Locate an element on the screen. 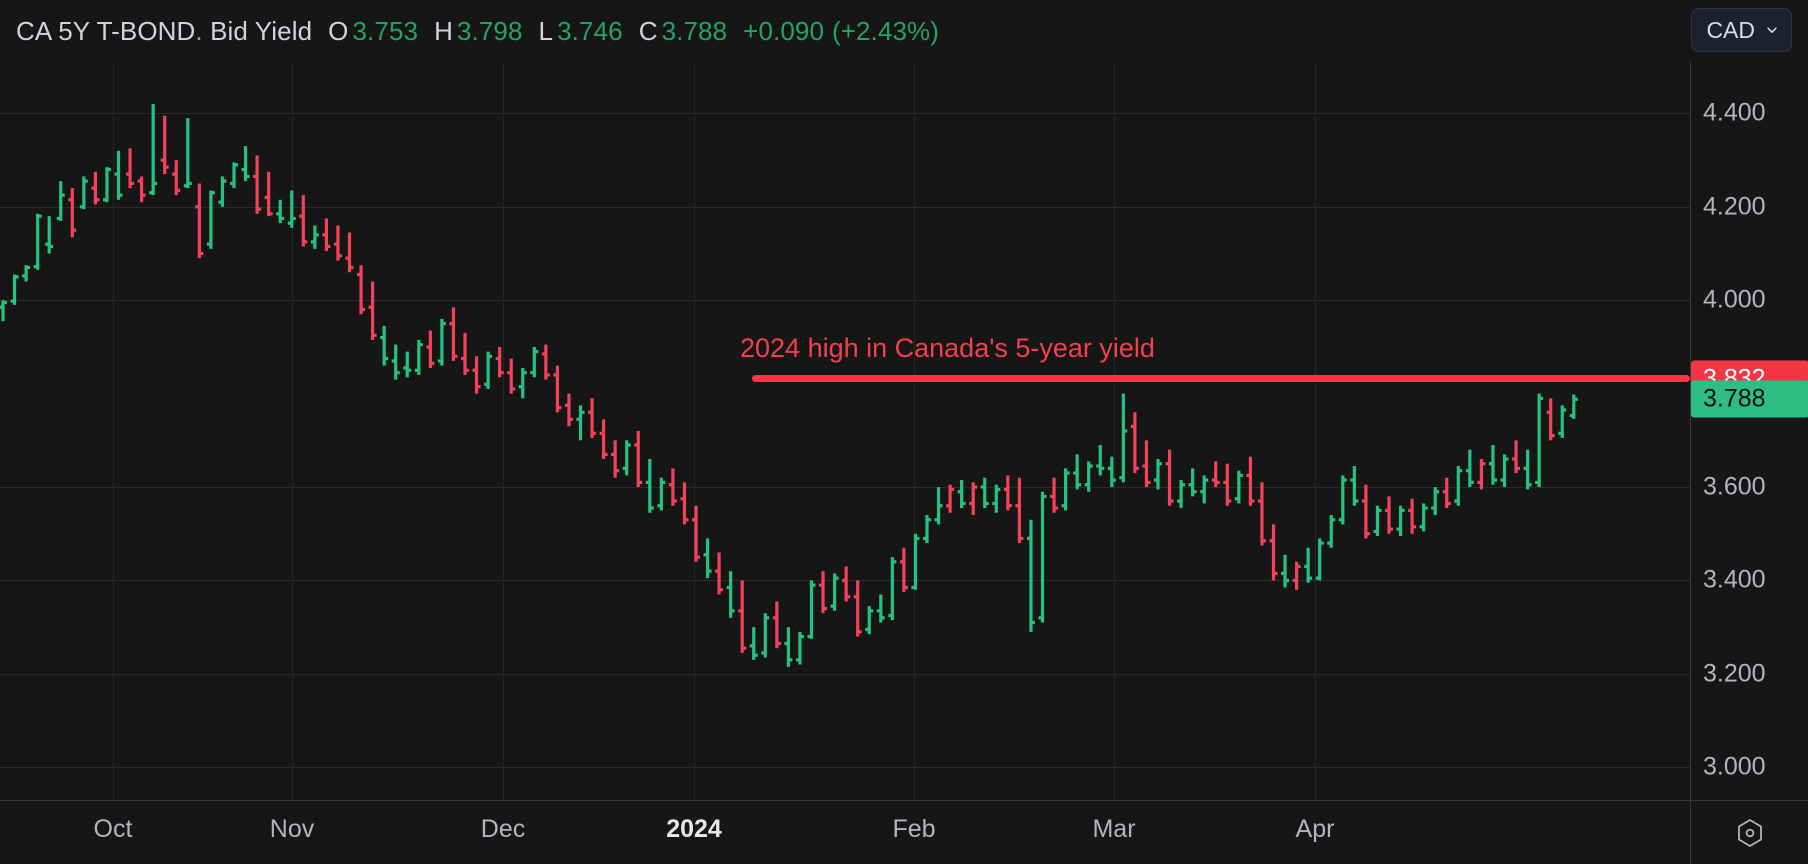 The height and width of the screenshot is (864, 1808). price-change: +0.090 is located at coordinates (784, 31).